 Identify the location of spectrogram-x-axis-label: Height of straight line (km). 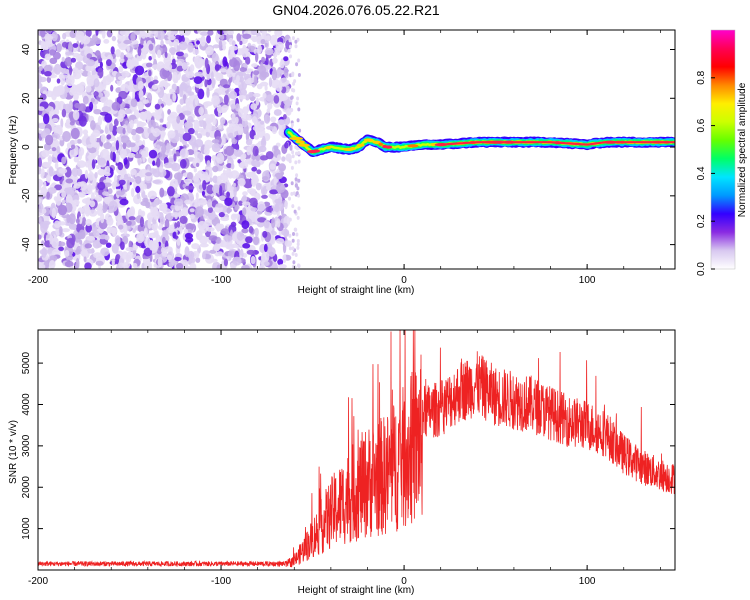
(356, 290).